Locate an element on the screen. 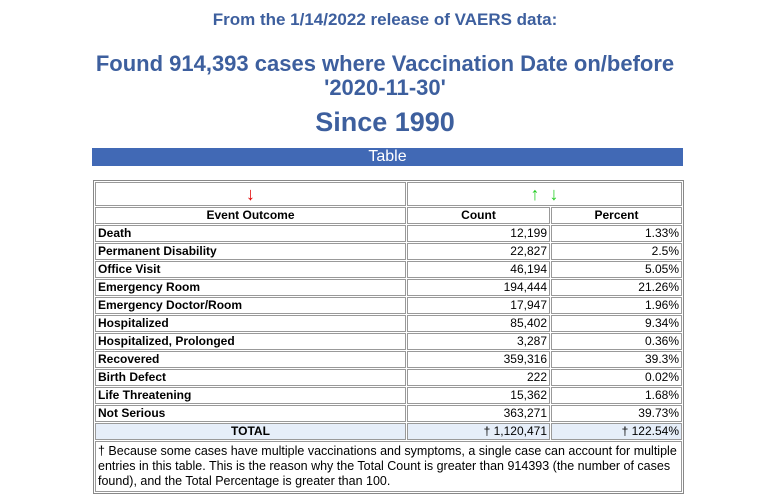 This screenshot has height=494, width=770. percent-cell: 39.73% is located at coordinates (616, 413).